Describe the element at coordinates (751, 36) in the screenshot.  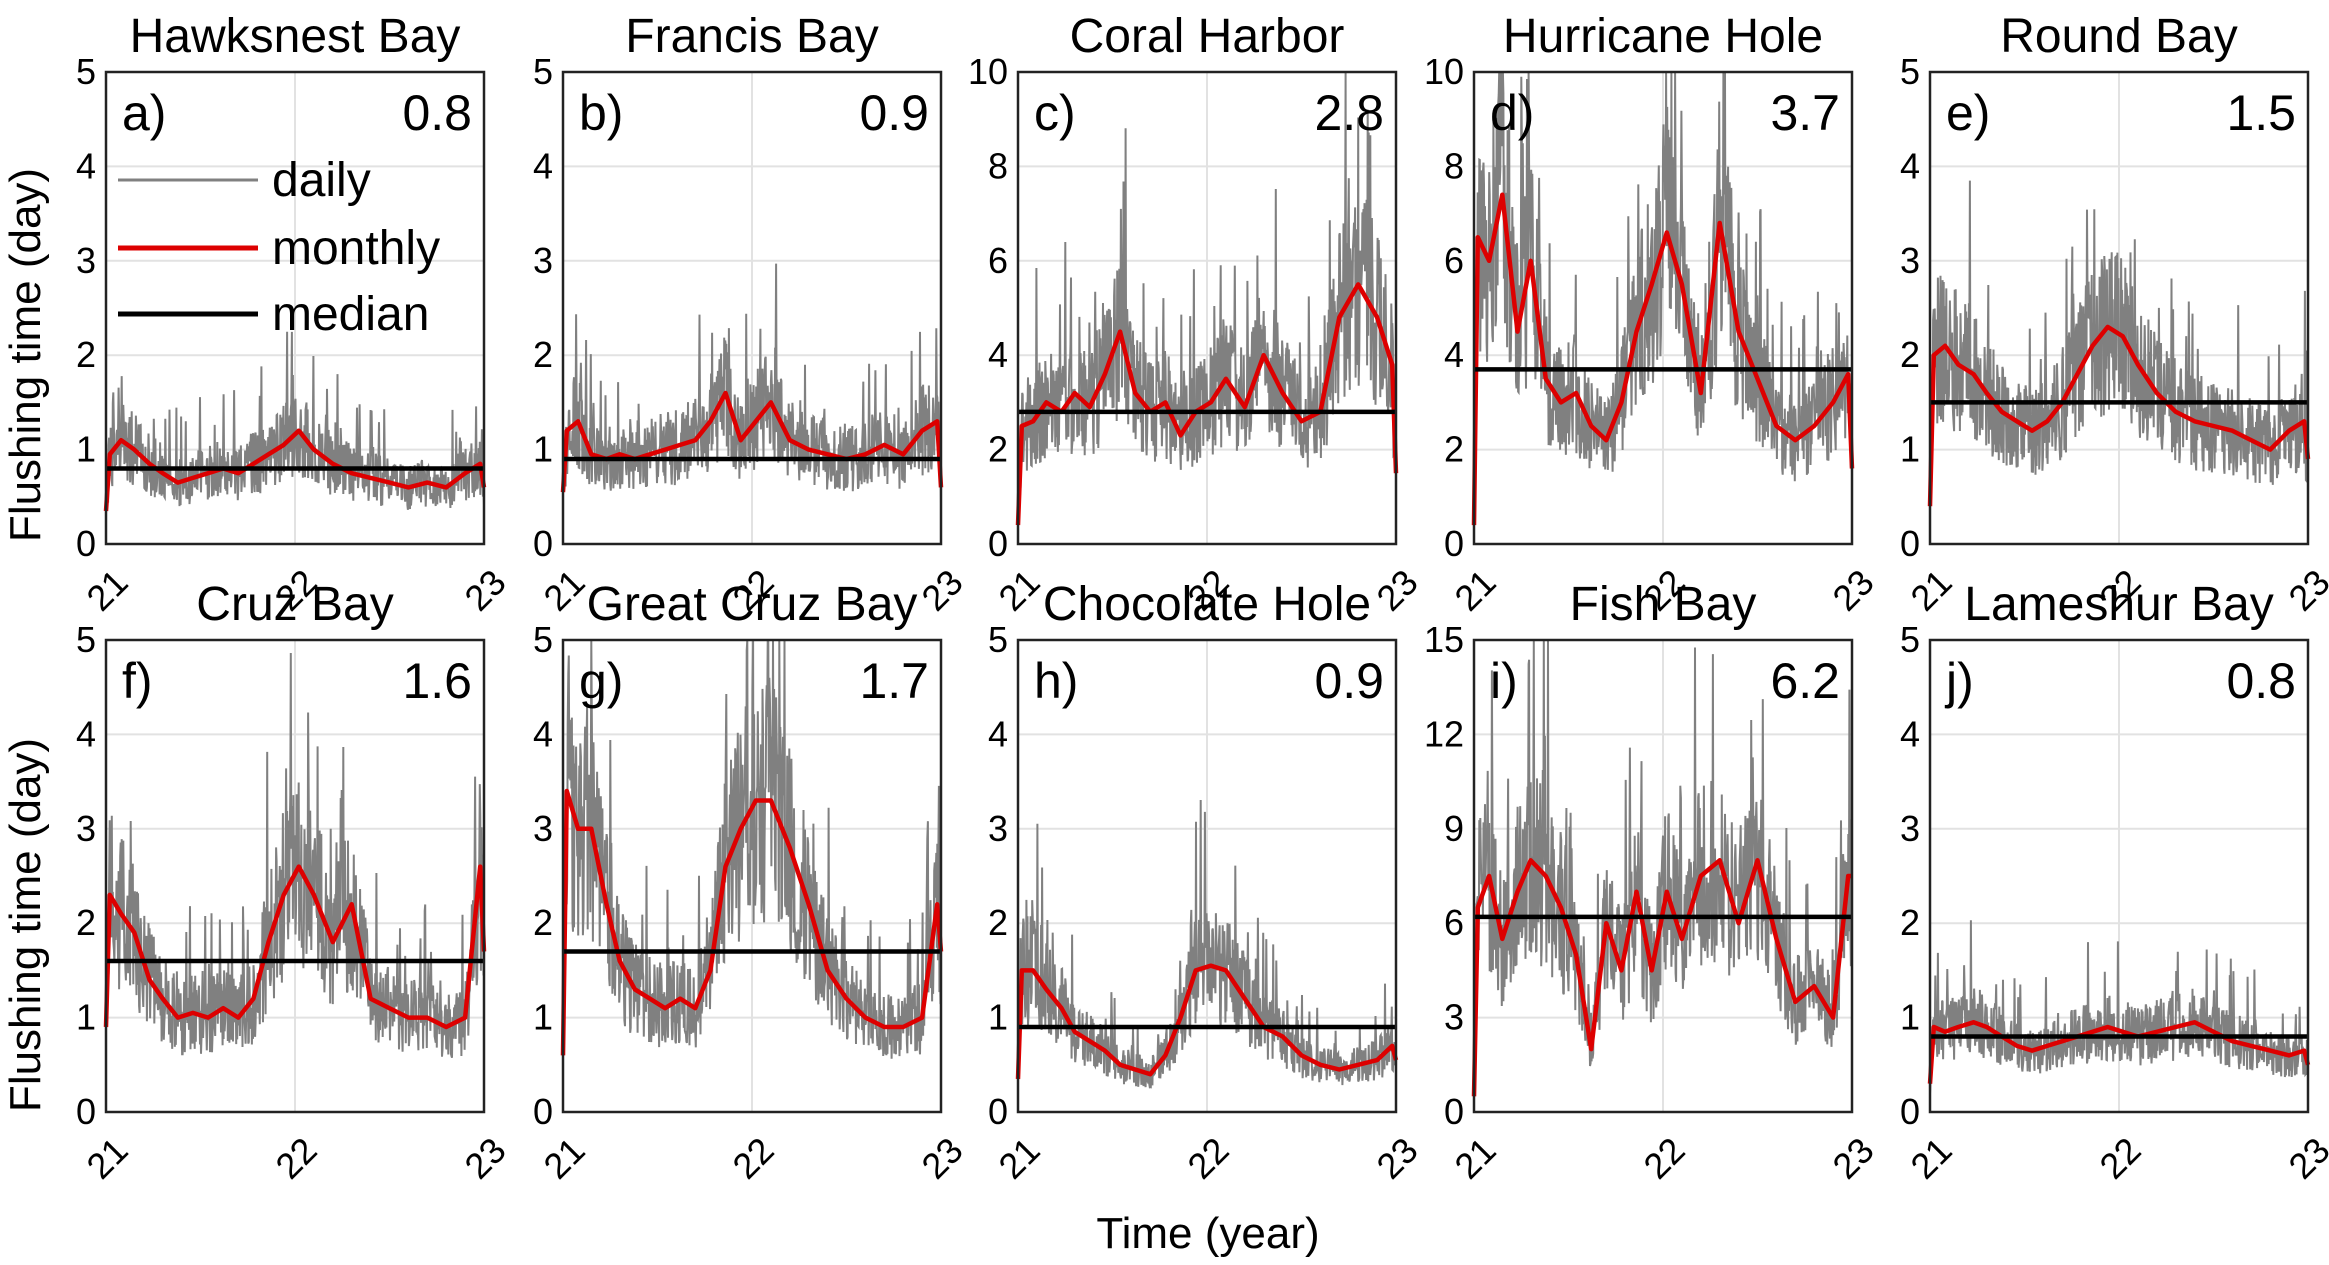
I see `panel-title: Francis Bay` at that location.